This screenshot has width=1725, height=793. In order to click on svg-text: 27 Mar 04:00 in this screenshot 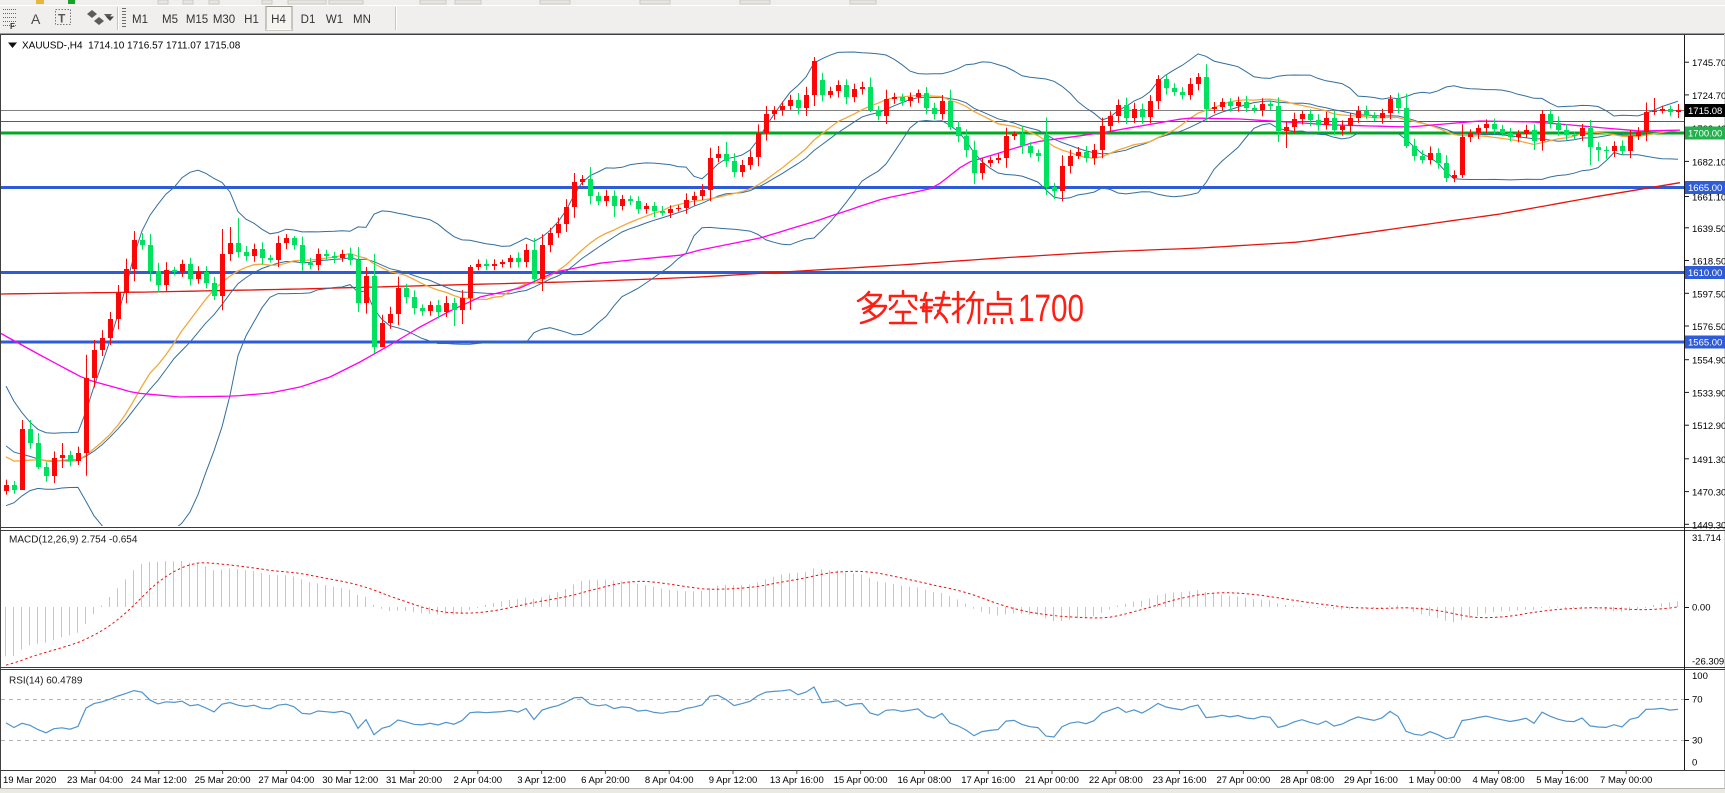, I will do `click(286, 780)`.